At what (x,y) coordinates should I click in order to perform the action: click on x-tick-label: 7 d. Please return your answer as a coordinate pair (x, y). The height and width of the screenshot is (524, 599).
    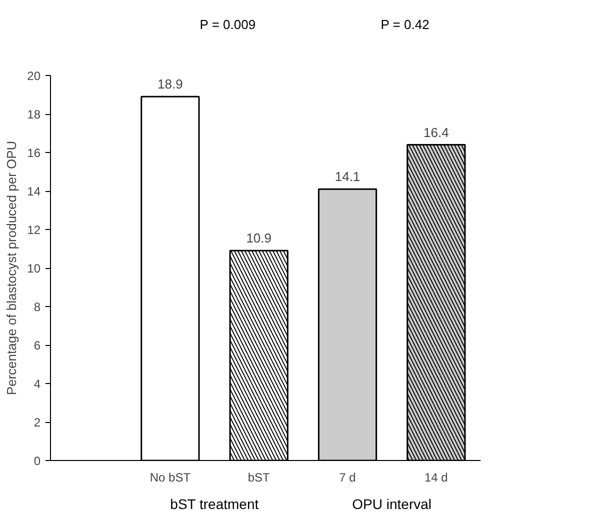
    Looking at the image, I should click on (347, 477).